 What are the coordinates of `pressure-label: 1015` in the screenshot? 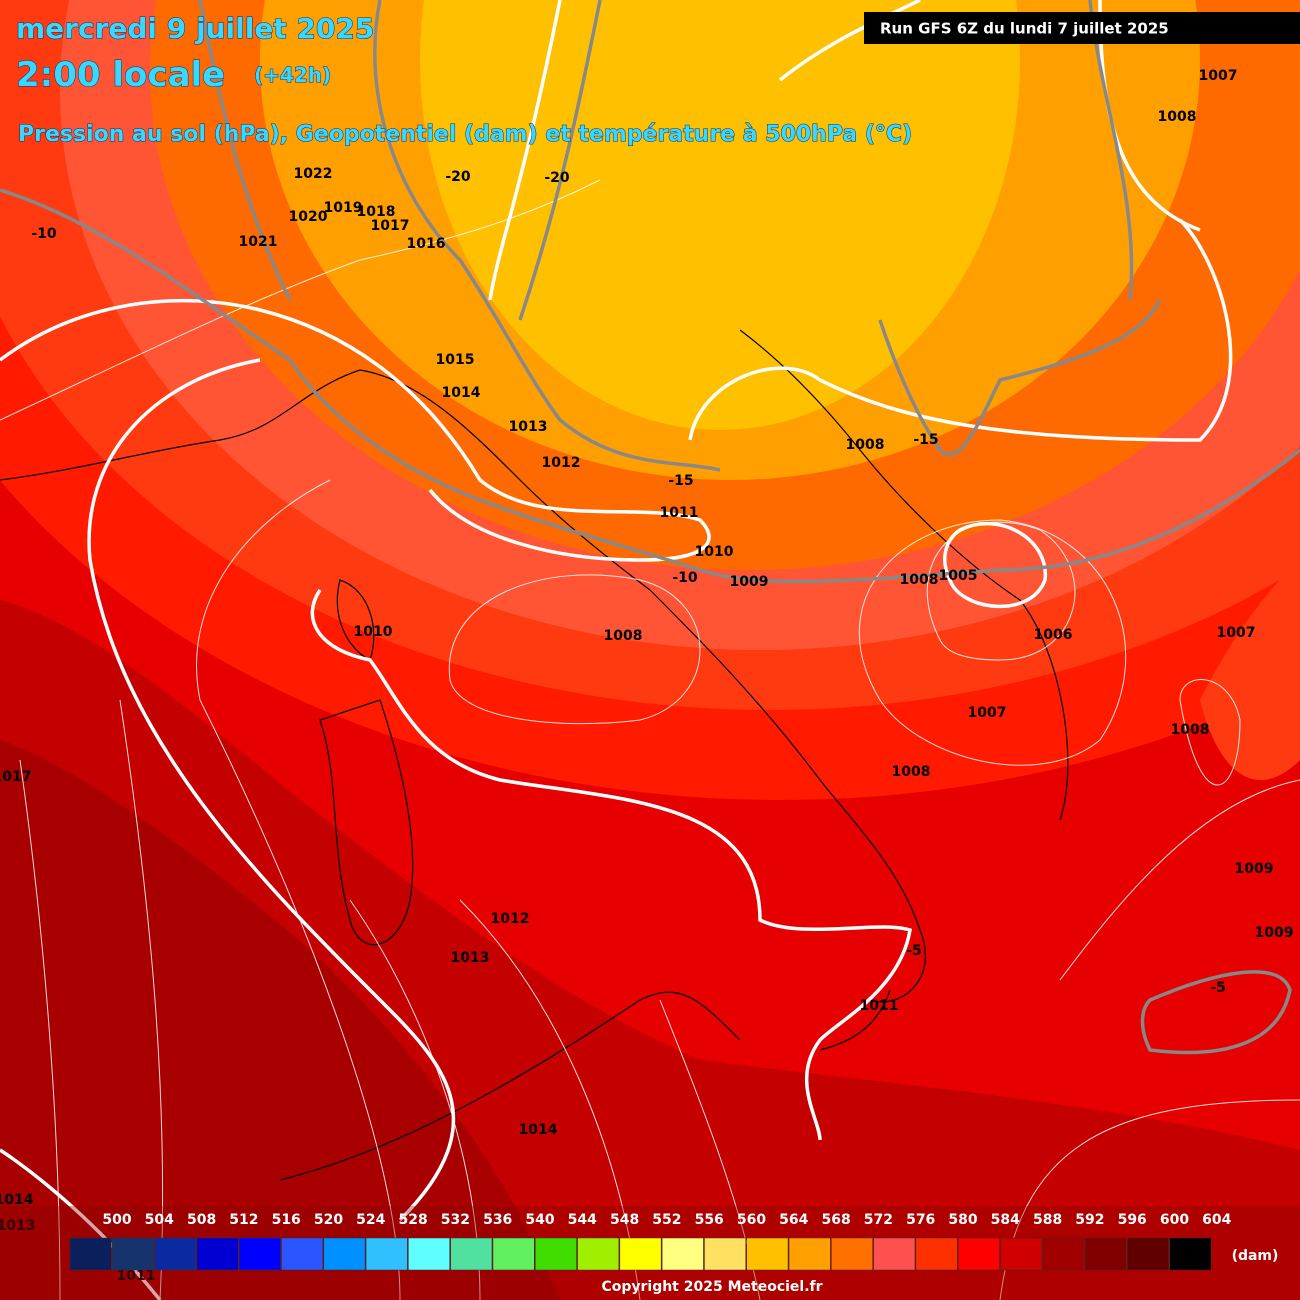 It's located at (455, 360).